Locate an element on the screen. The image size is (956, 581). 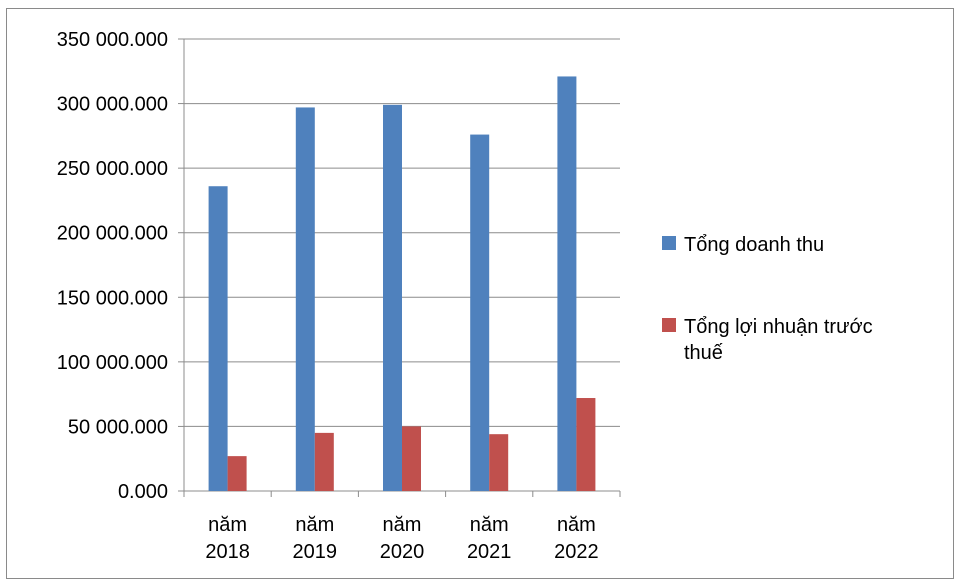
x-tick-label: 2021 is located at coordinates (489, 552).